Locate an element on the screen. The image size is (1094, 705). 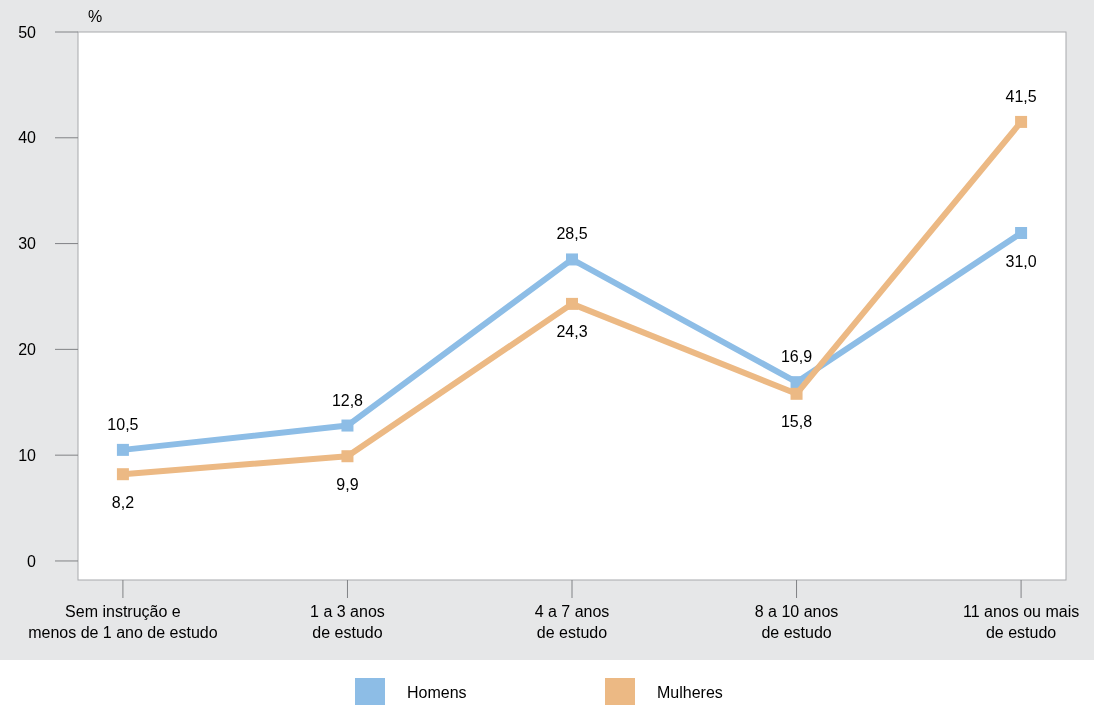
legend-label: Mulheres is located at coordinates (690, 692).